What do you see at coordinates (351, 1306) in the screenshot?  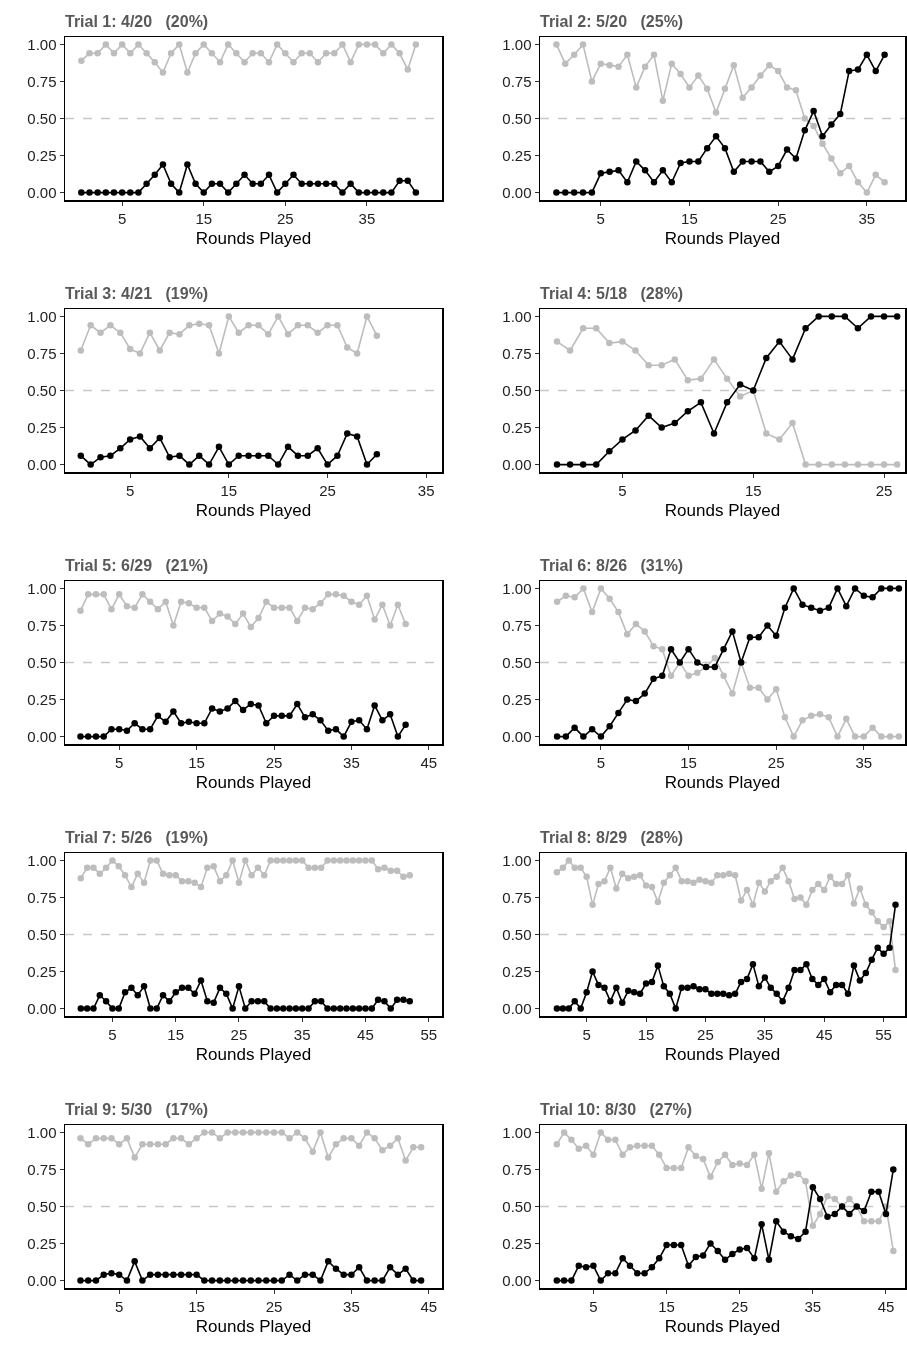 I see `x-tick-label: 35` at bounding box center [351, 1306].